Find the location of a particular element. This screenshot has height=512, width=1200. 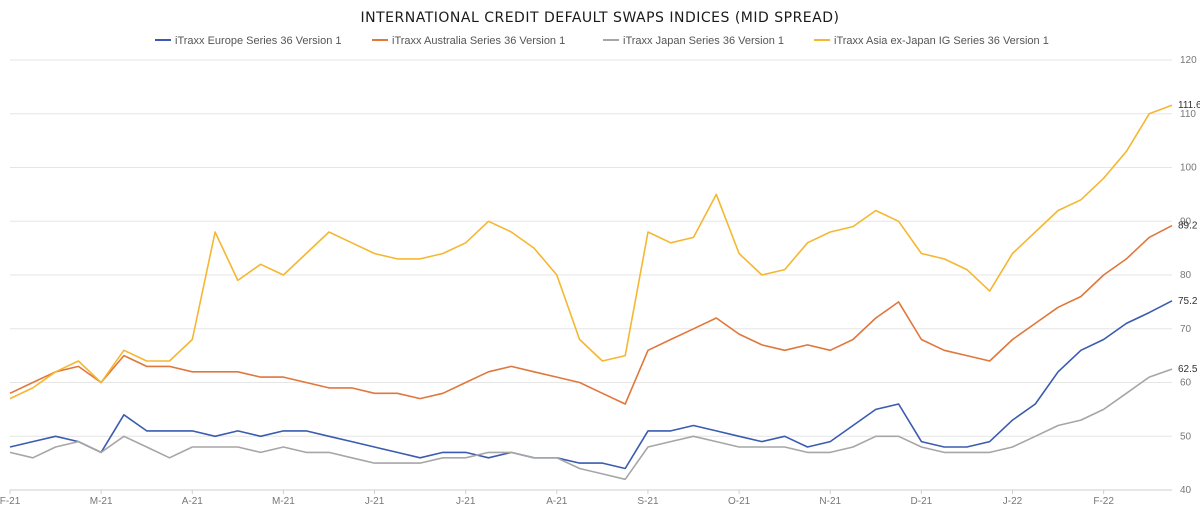

y-tick-label: 120 is located at coordinates (1188, 60).